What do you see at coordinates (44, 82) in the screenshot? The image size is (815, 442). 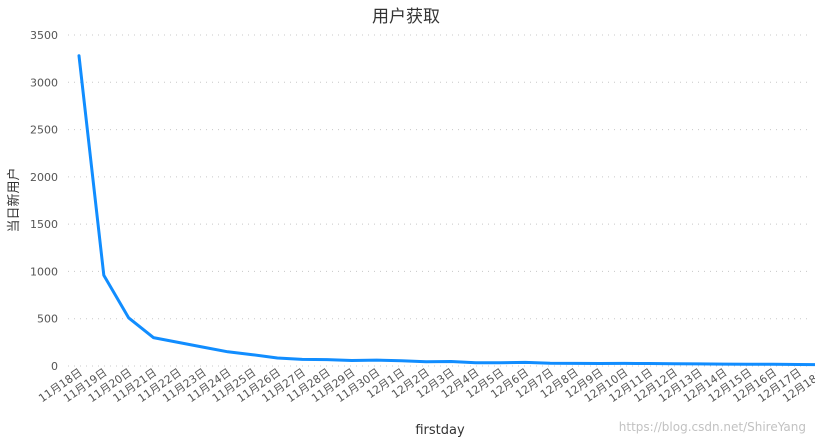 I see `y-tick-label: 3000` at bounding box center [44, 82].